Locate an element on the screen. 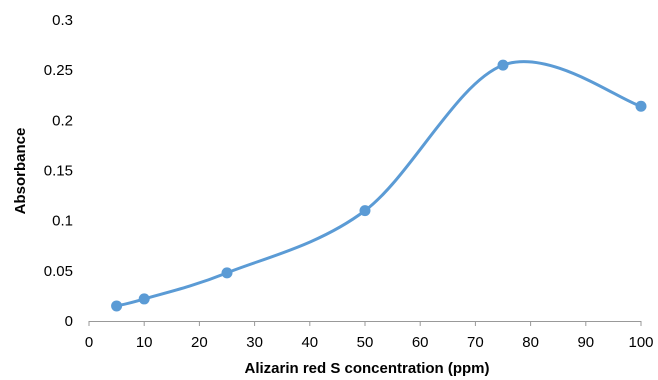 The height and width of the screenshot is (380, 658). x-tick-labels: 0 10 20 30 40 50 60 70 80 90 100 is located at coordinates (369, 342).